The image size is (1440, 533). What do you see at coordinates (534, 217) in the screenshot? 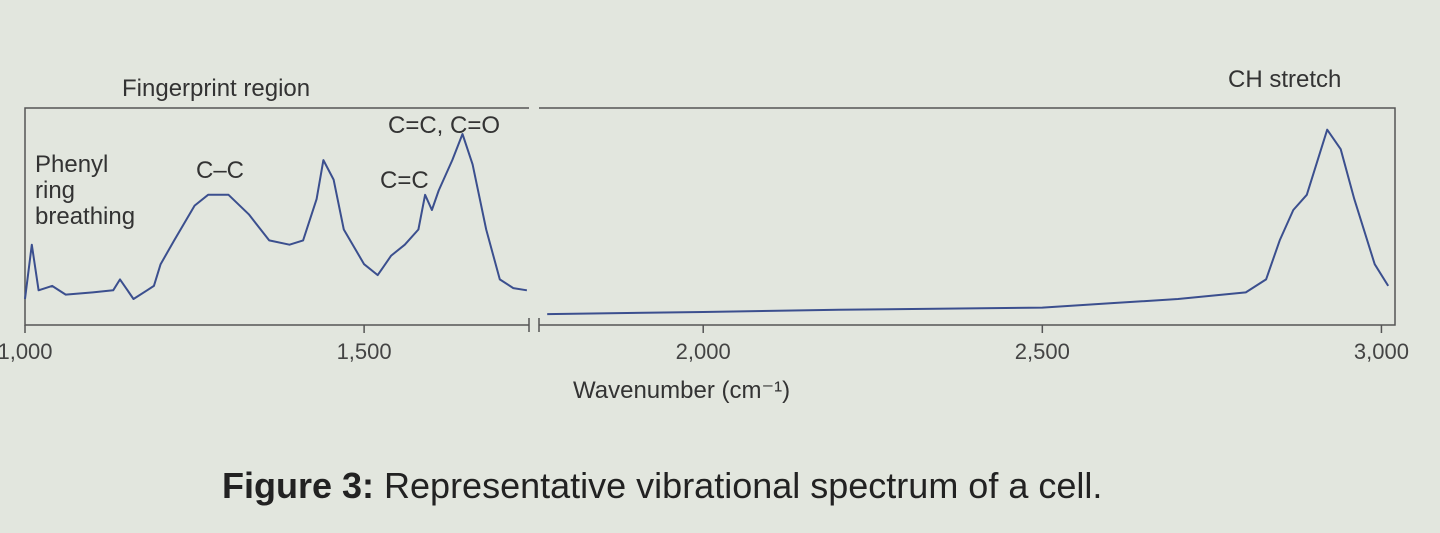
I see `axis-break` at bounding box center [534, 217].